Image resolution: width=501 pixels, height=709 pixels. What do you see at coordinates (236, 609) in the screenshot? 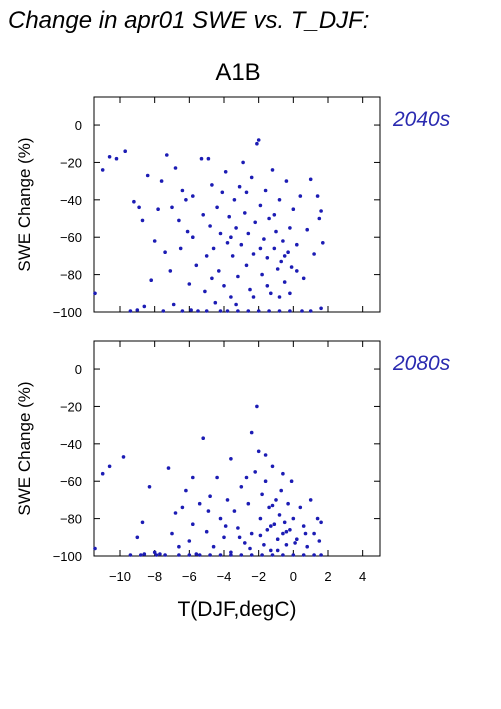
I see `x-axis-label: T(DJF,degC)` at bounding box center [236, 609].